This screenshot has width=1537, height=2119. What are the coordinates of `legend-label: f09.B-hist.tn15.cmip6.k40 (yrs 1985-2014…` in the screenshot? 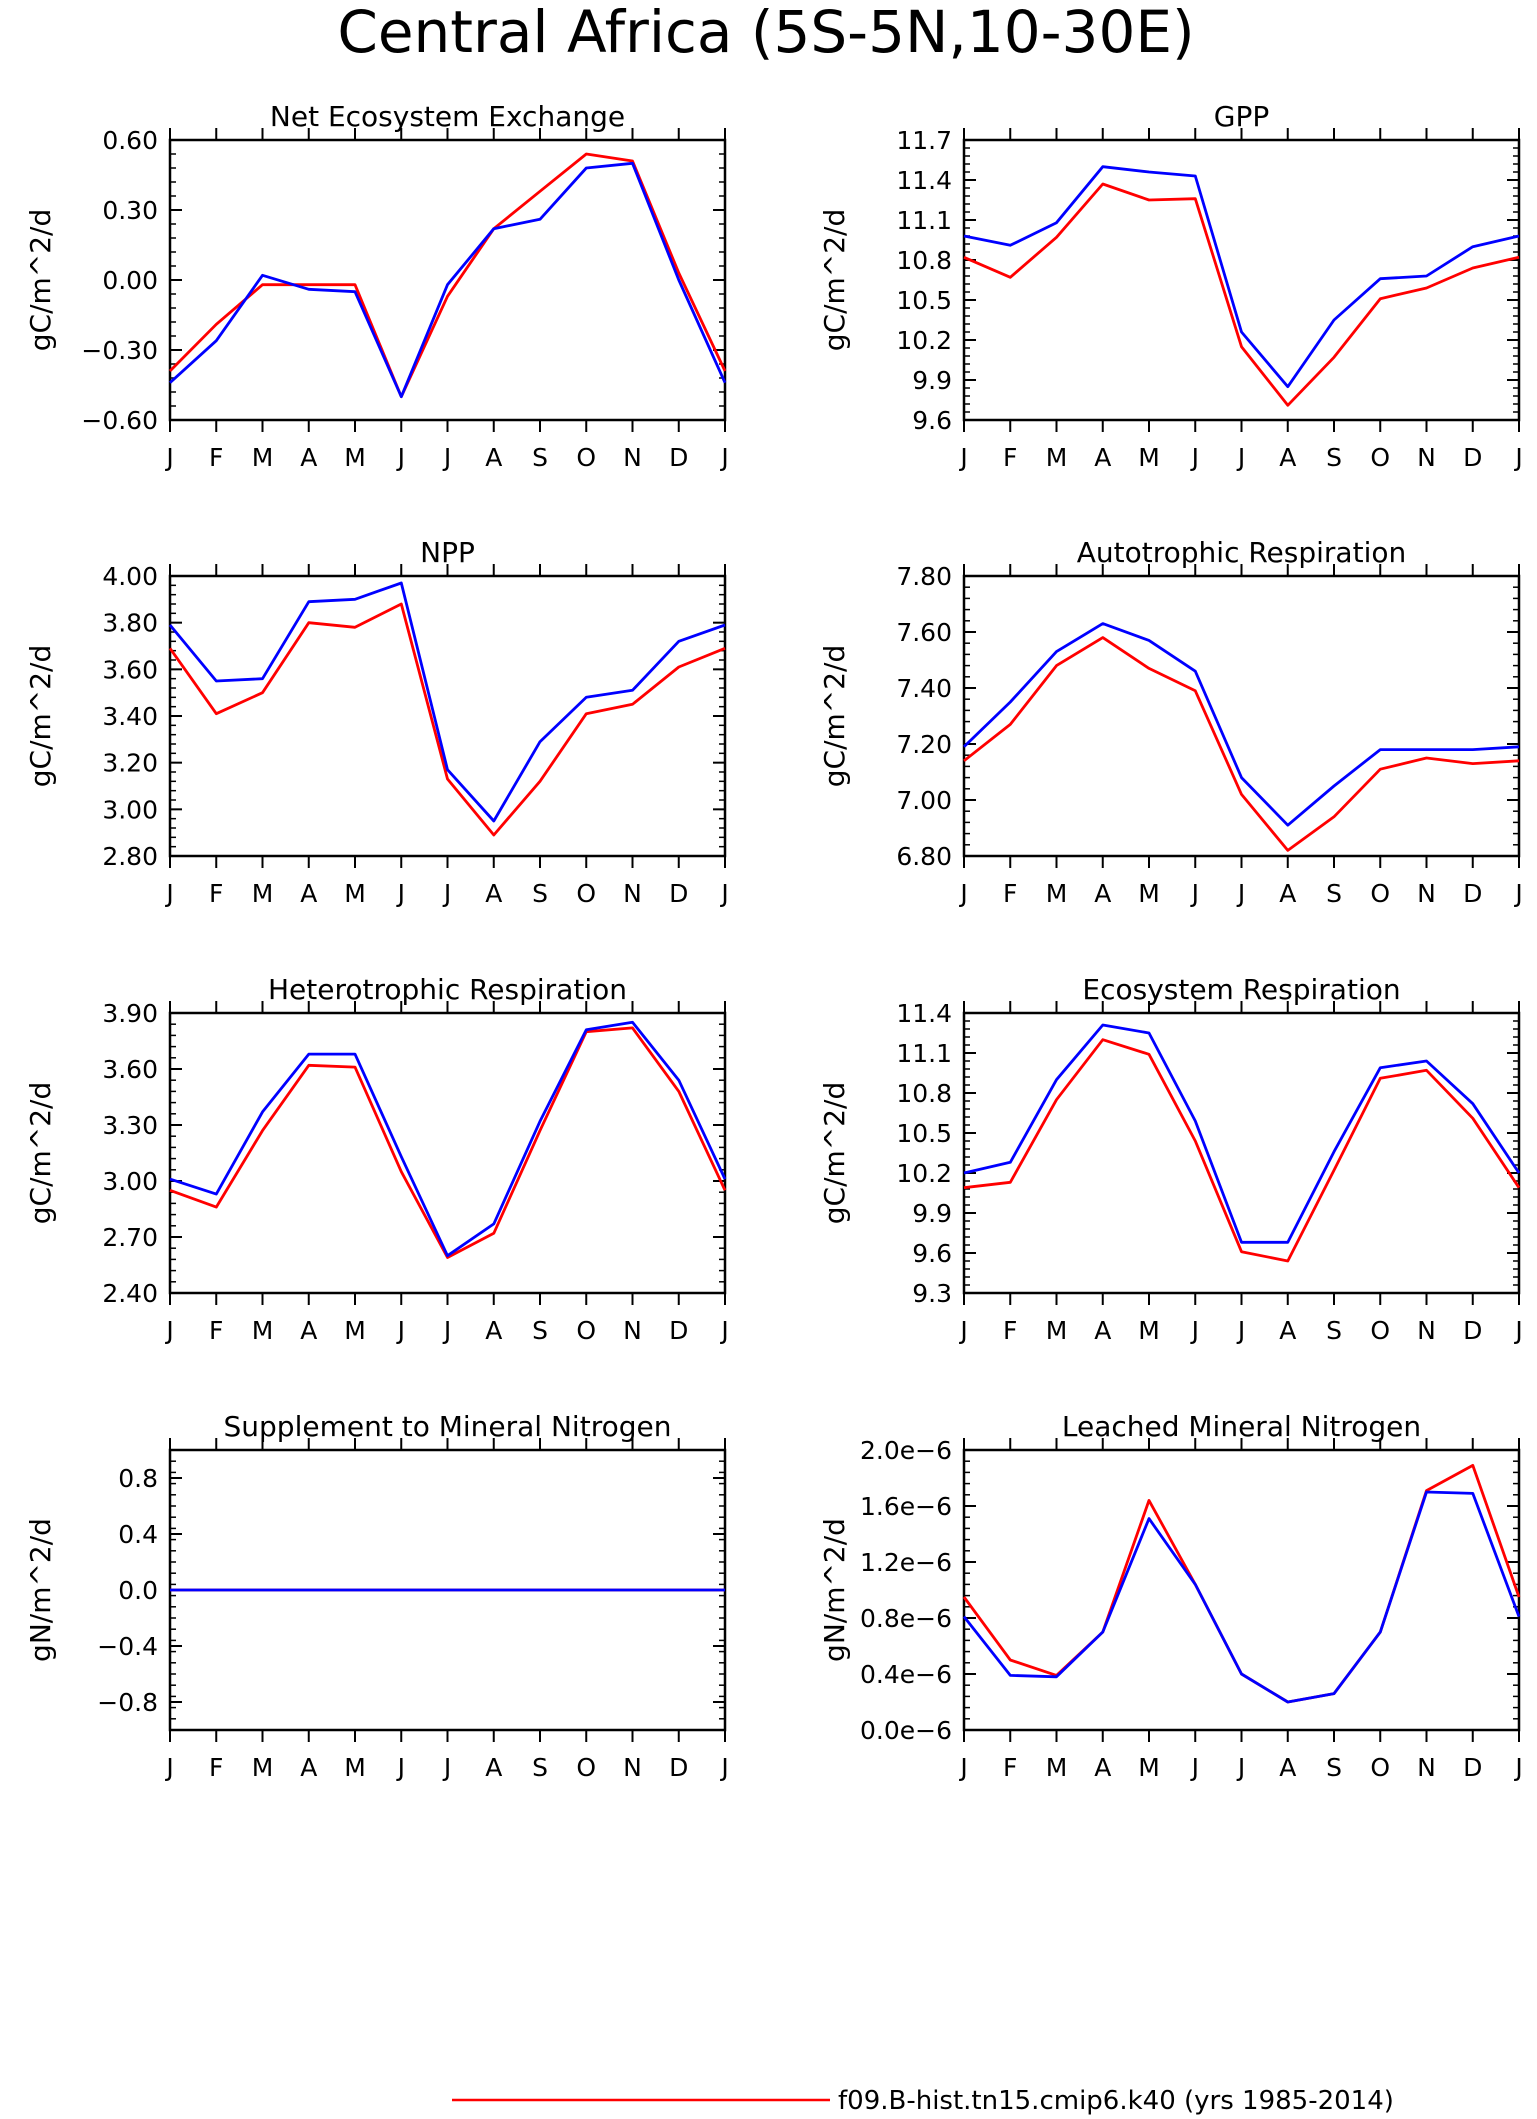 It's located at (1116, 2101).